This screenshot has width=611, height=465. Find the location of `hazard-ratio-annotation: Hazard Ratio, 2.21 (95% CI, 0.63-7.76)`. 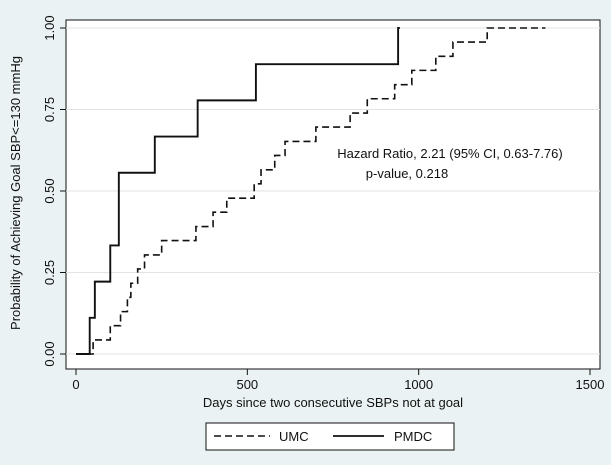

hazard-ratio-annotation: Hazard Ratio, 2.21 (95% CI, 0.63-7.76) is located at coordinates (449, 153).